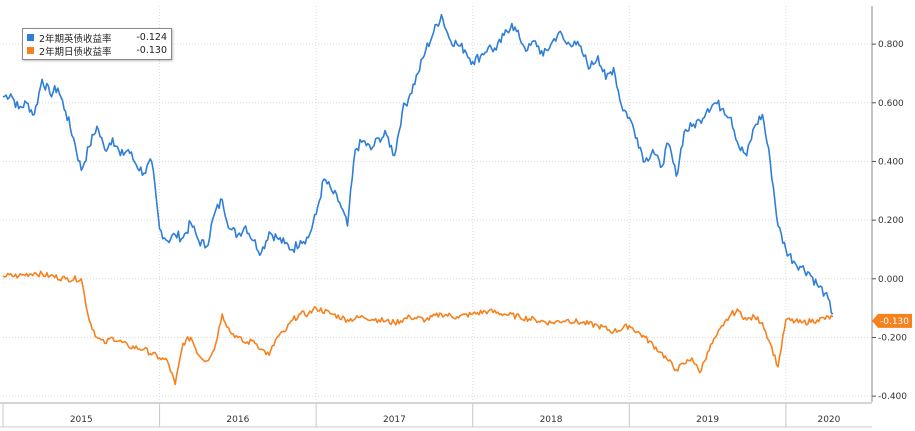 This screenshot has height=431, width=915. I want to click on last-value-badge-jp-2y, so click(892, 320).